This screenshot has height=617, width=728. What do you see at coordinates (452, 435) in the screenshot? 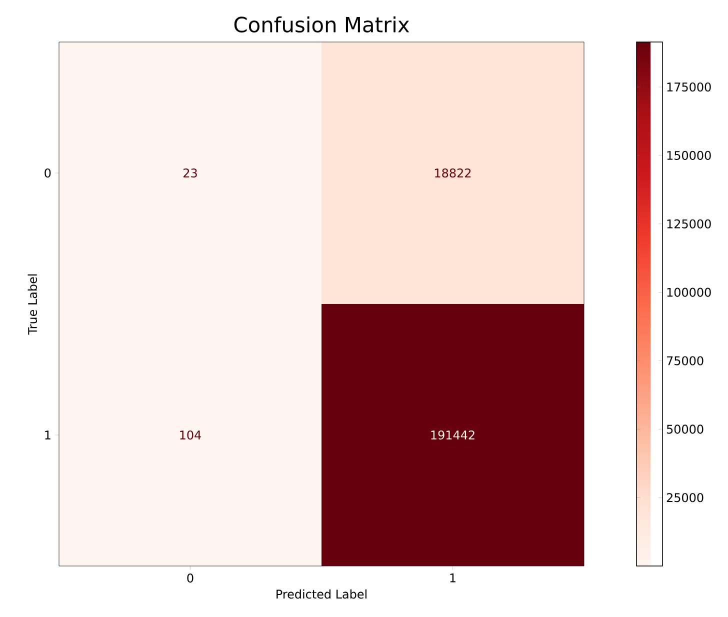
I see `data-label: 191442` at bounding box center [452, 435].